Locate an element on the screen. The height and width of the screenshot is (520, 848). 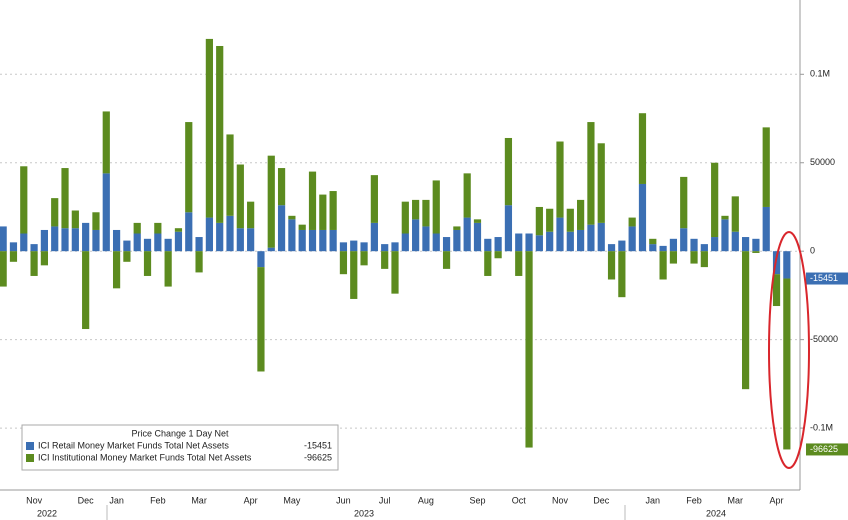
value-label: -15451 is located at coordinates (824, 278).